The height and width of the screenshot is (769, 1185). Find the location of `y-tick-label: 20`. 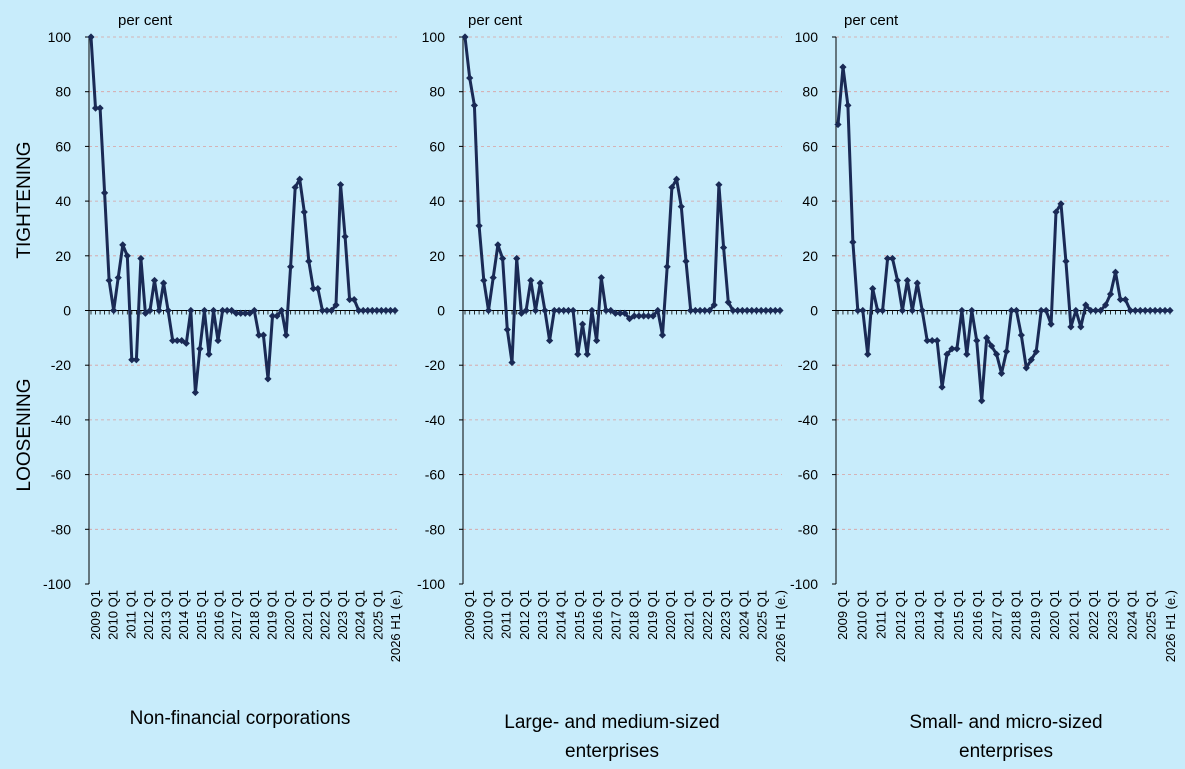

y-tick-label: 20 is located at coordinates (63, 256).